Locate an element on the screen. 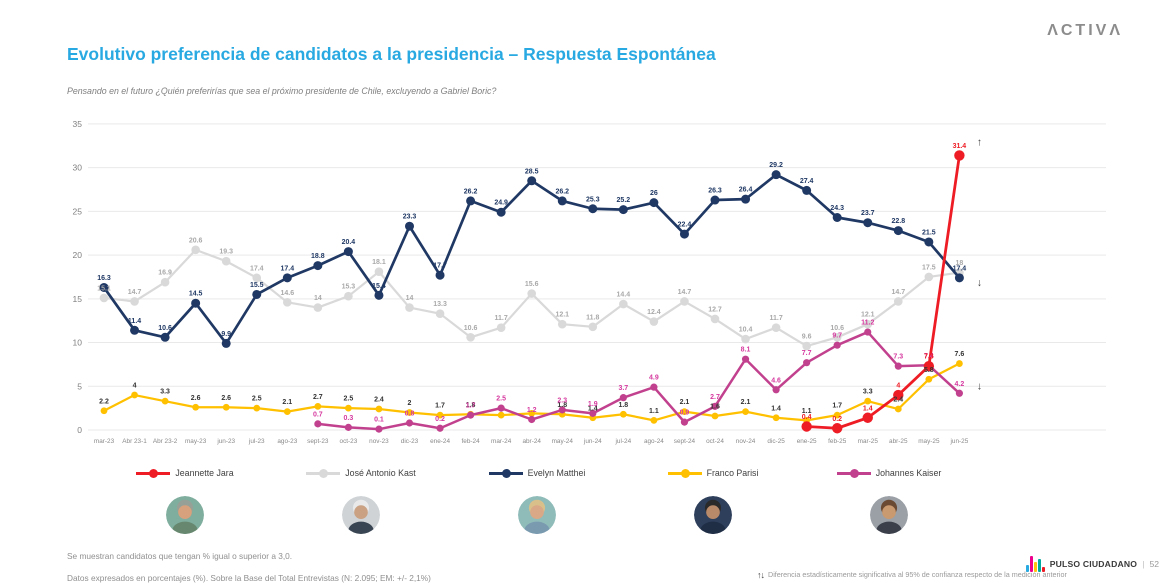 This screenshot has width=1167, height=583. svg-text: 12.7 is located at coordinates (715, 309).